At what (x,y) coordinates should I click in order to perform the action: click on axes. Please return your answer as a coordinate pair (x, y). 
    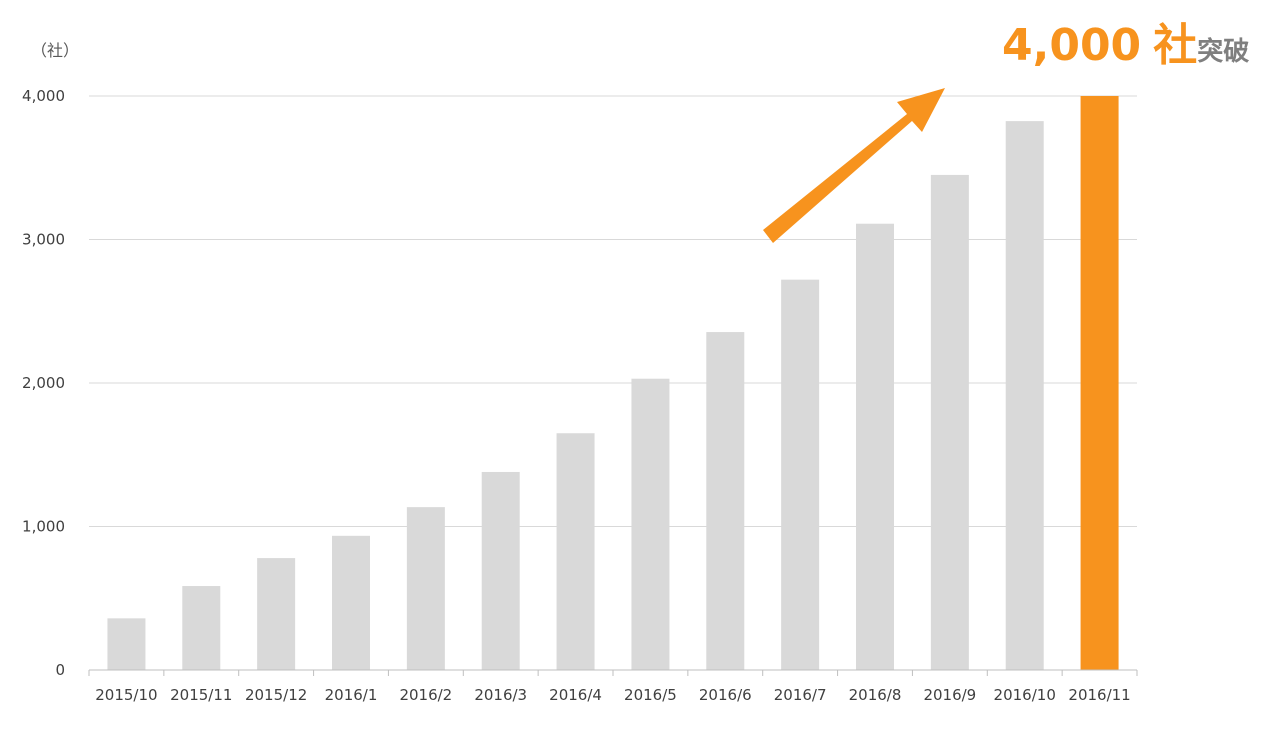
    Looking at the image, I should click on (613, 672).